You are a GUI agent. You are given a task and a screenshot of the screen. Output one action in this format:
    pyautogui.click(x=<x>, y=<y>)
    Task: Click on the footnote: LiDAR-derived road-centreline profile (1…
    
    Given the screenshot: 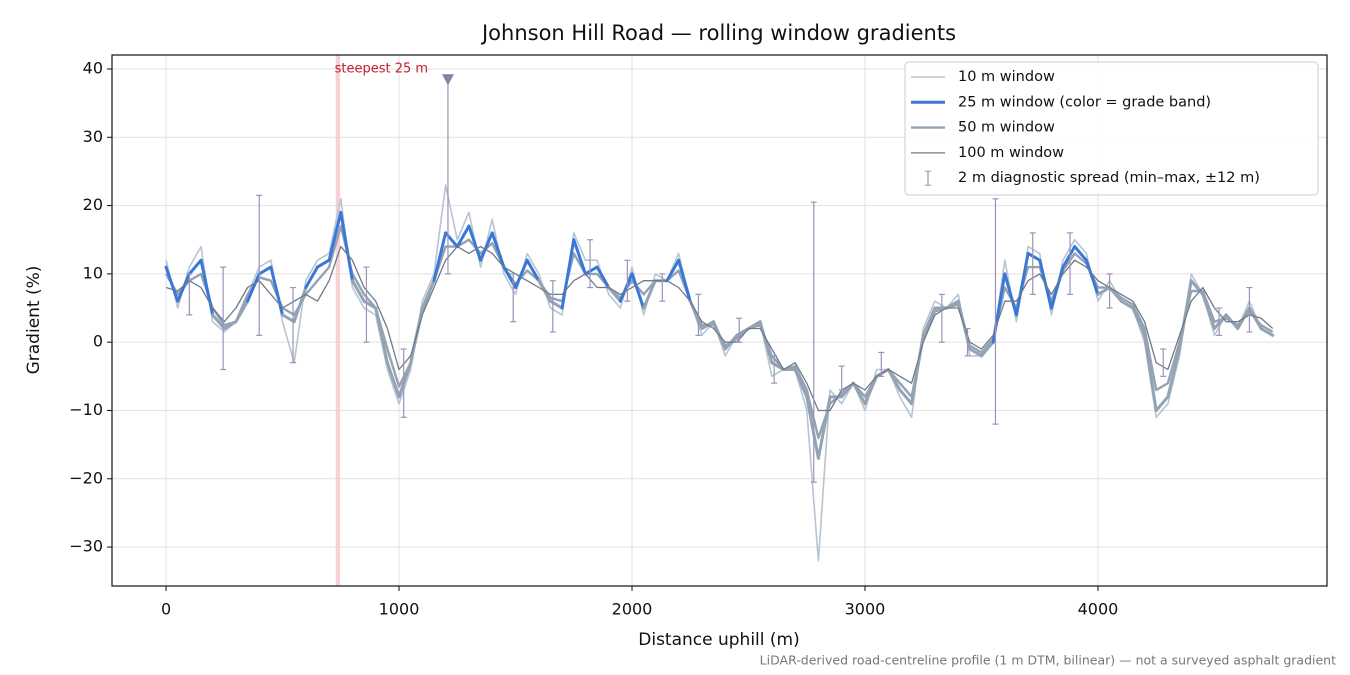 What is the action you would take?
    pyautogui.click(x=1048, y=660)
    